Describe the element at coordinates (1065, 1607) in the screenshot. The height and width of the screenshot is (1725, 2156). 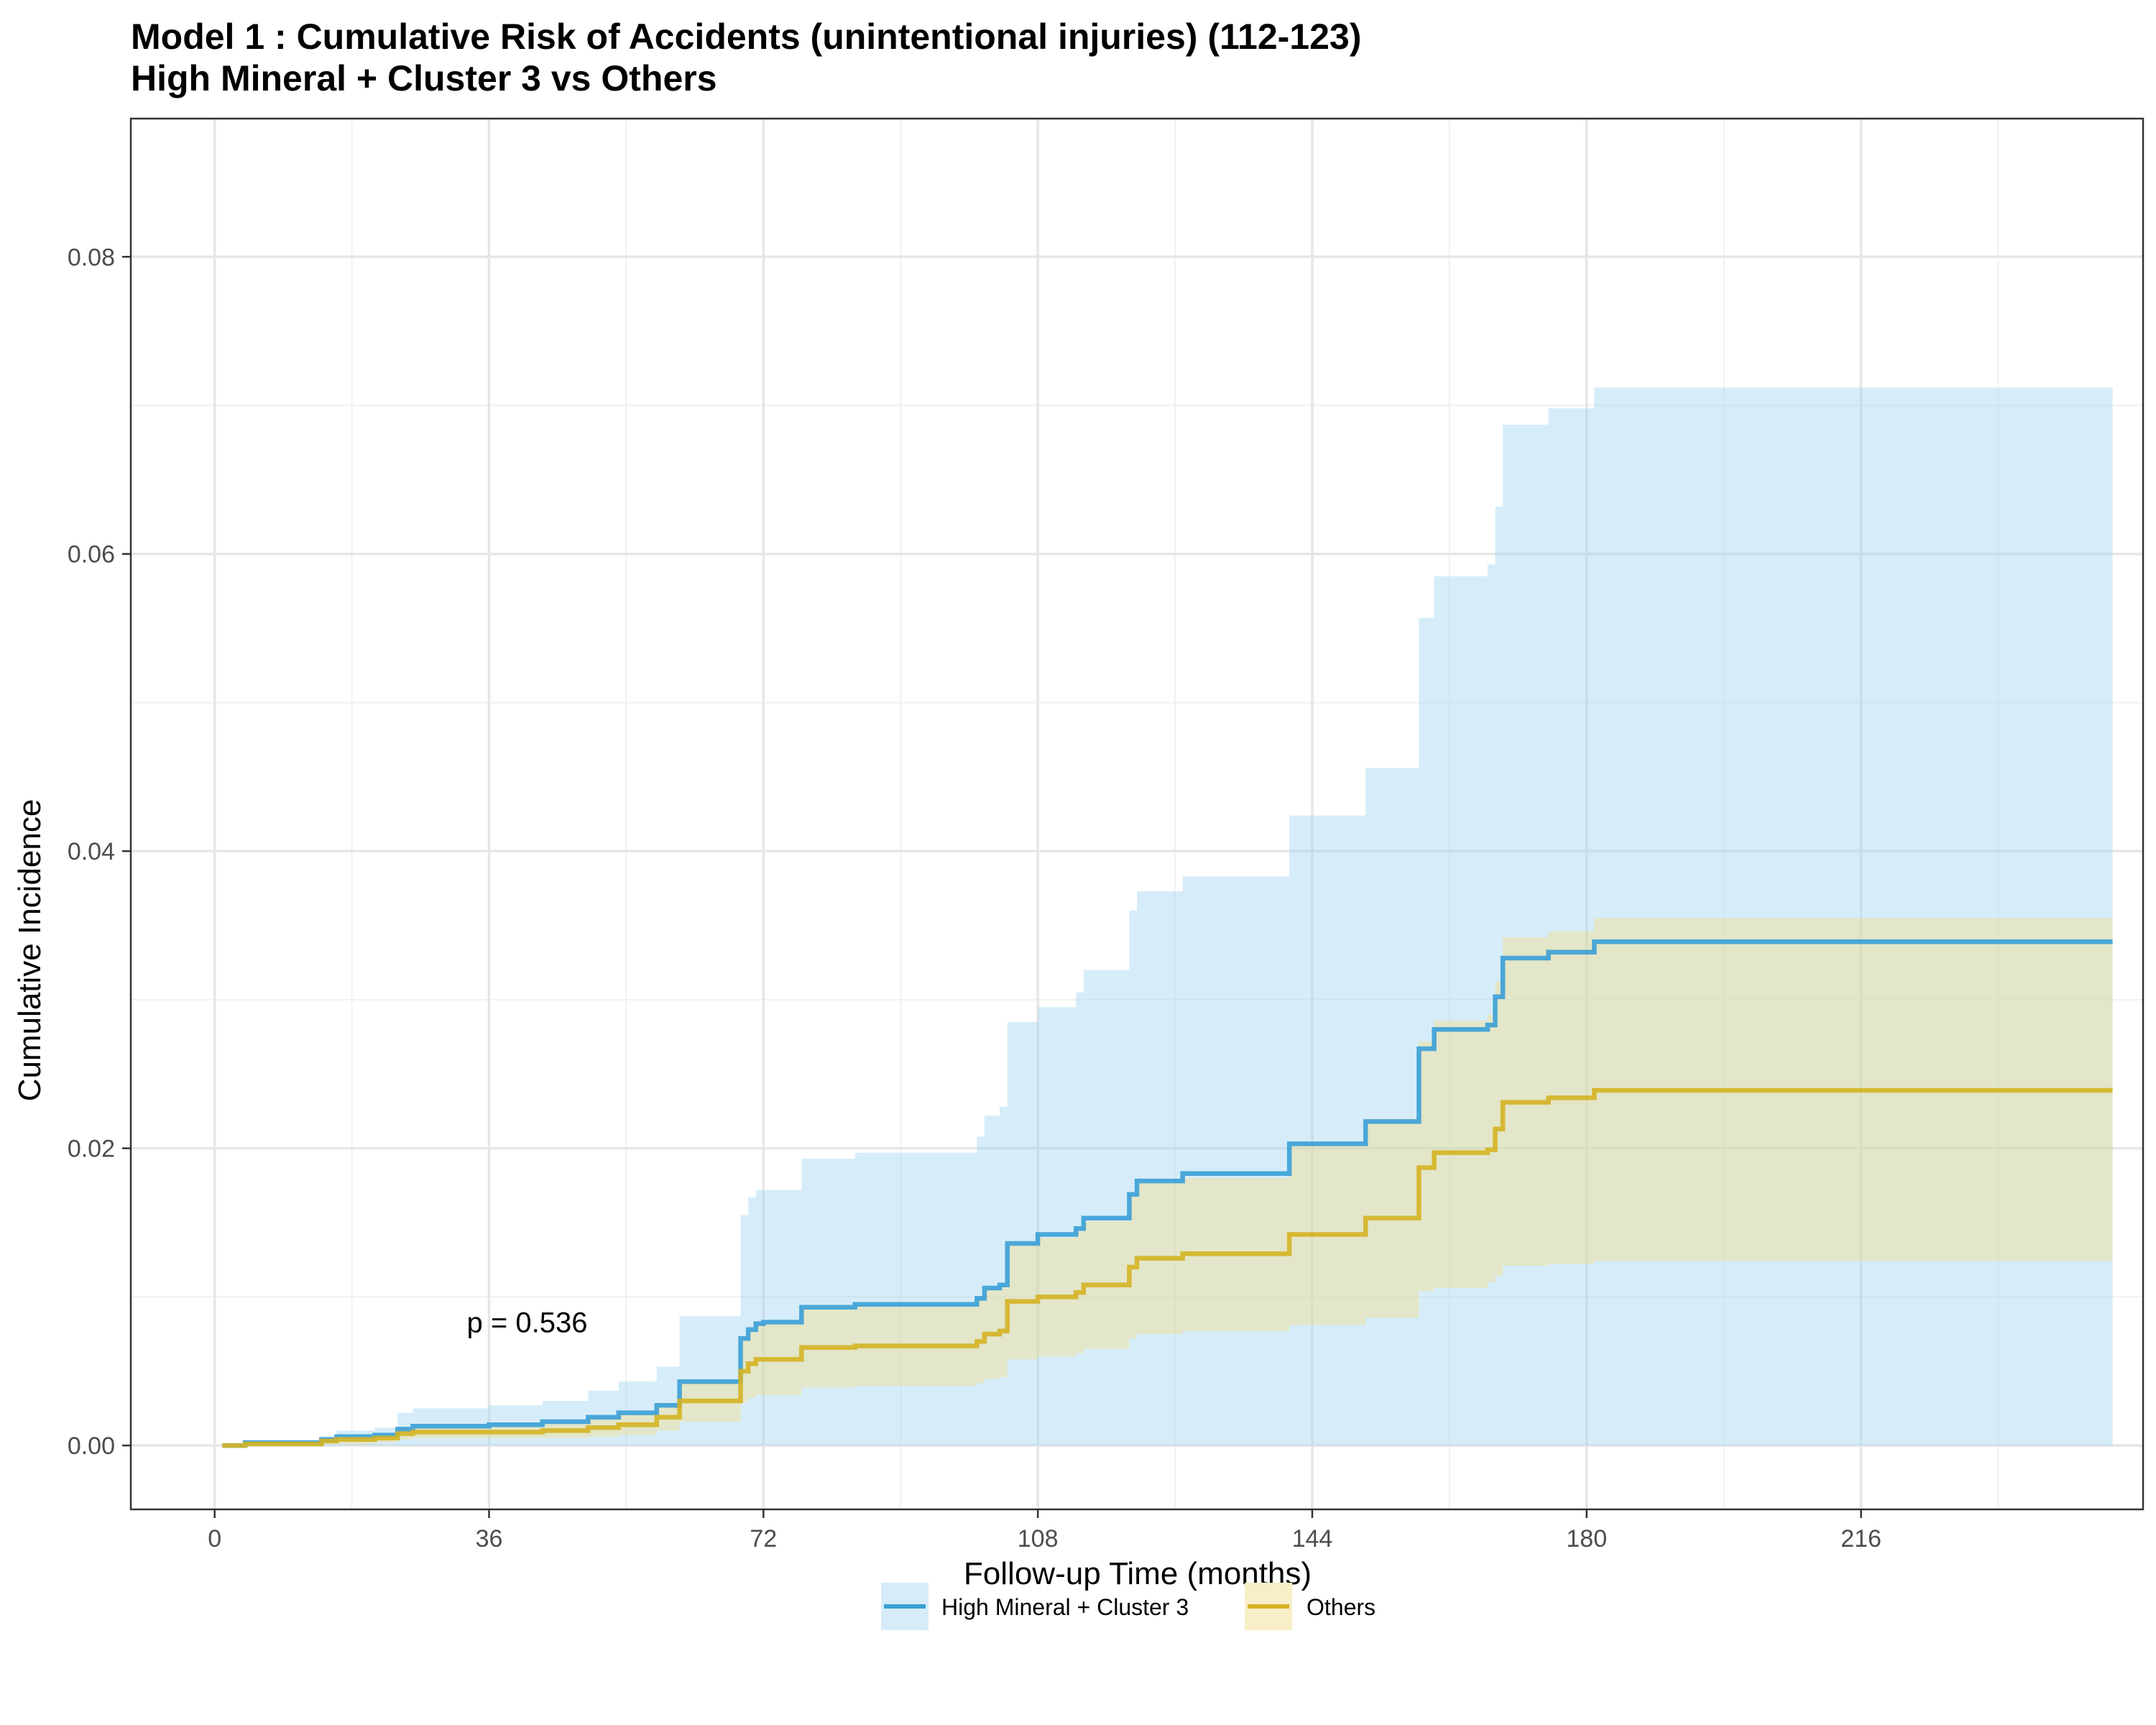
I see `legend-label-high-mineral: High Mineral + Cluster 3` at that location.